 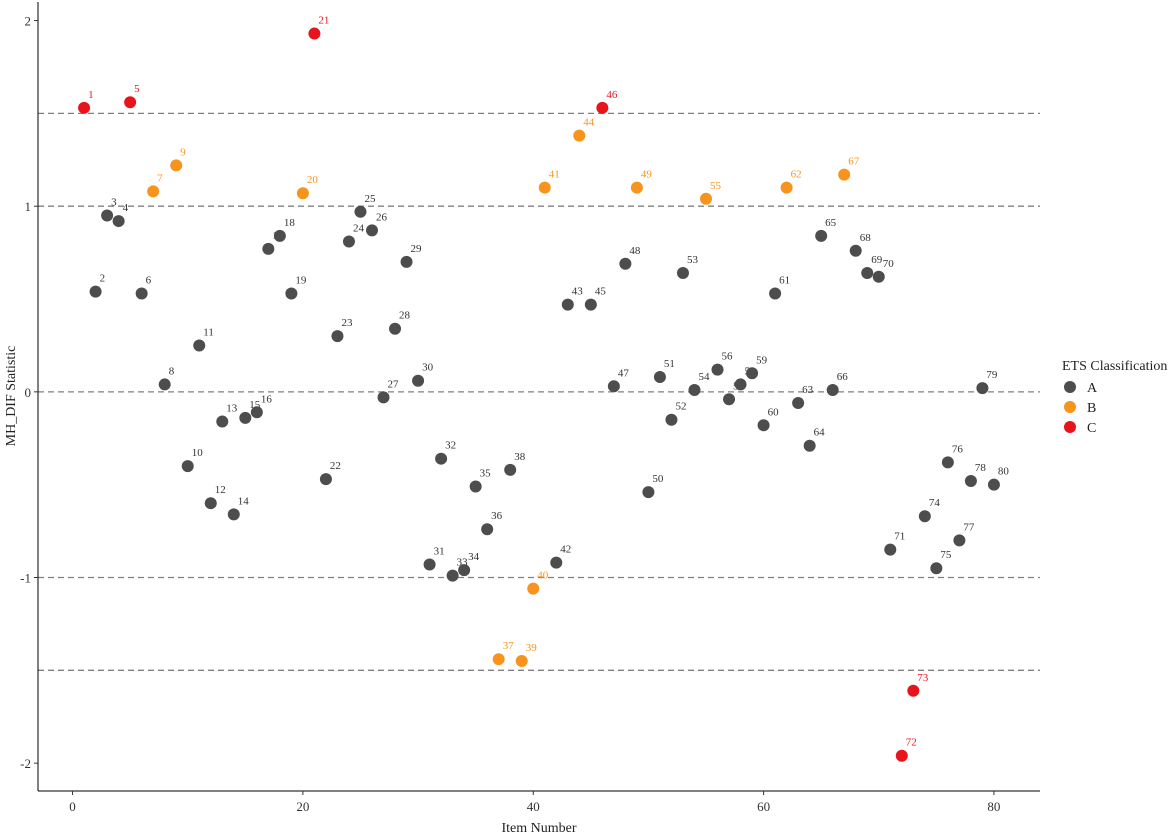 I want to click on data-point-group: 19, so click(x=296, y=287).